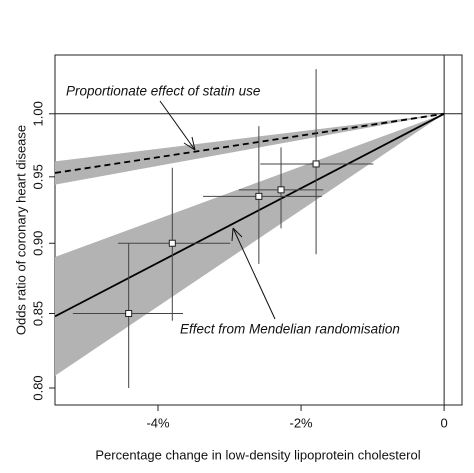 The height and width of the screenshot is (473, 474). I want to click on x-tick-label: -4%, so click(158, 422).